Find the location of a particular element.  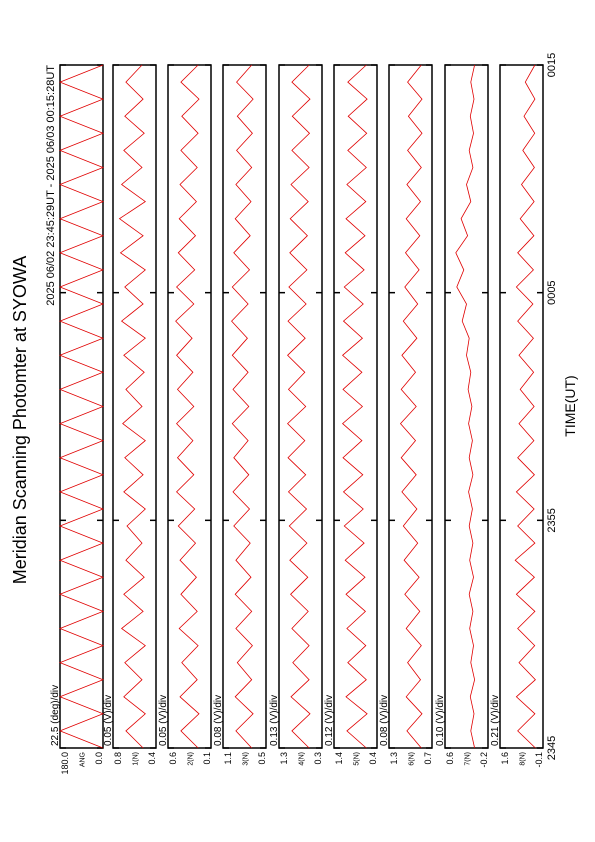

channel-label: 8(N) is located at coordinates (523, 759).